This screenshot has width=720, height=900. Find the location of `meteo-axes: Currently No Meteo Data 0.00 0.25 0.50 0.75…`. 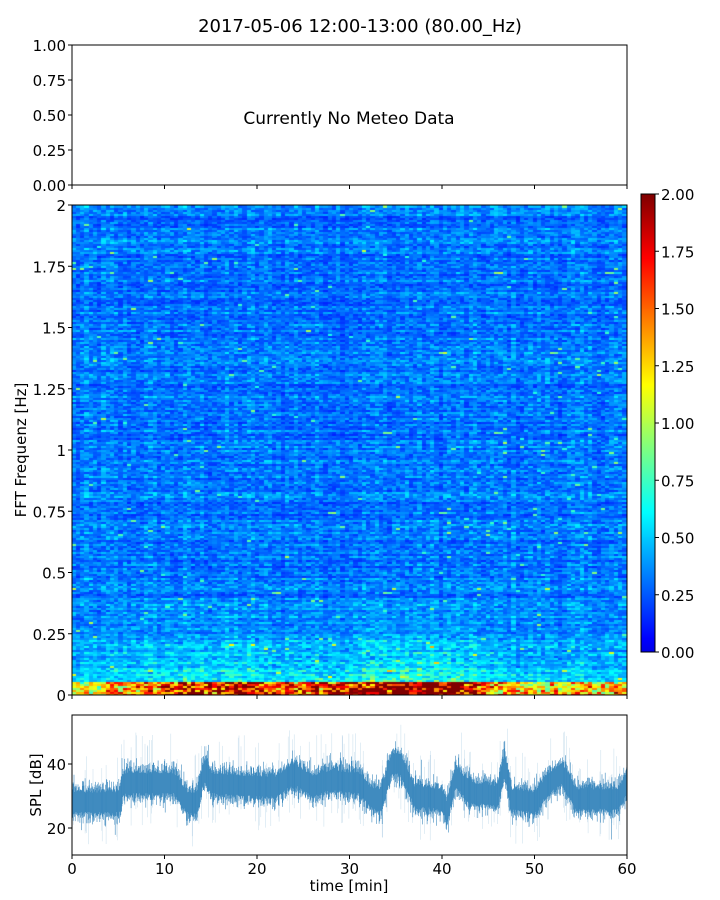

meteo-axes: Currently No Meteo Data 0.00 0.25 0.50 0.75… is located at coordinates (330, 116).